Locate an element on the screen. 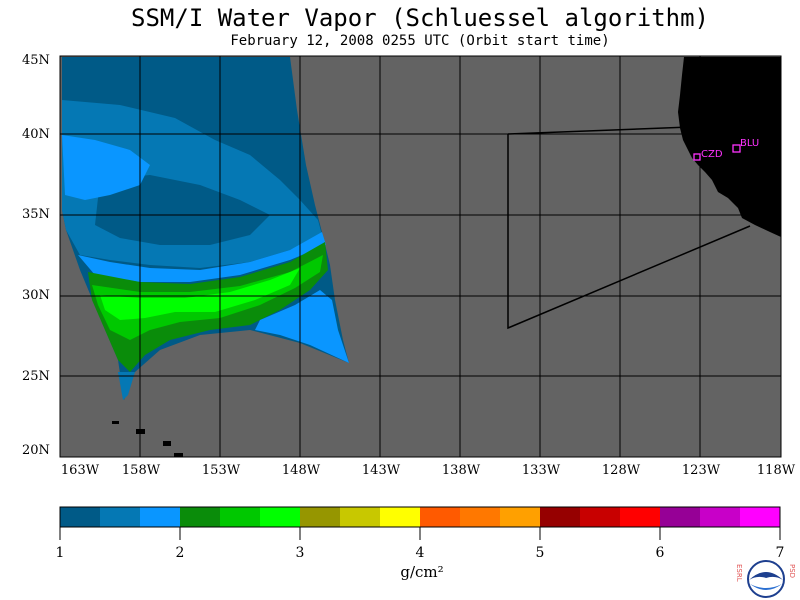 Image resolution: width=800 pixels, height=600 pixels. station-czd: CZD is located at coordinates (708, 155).